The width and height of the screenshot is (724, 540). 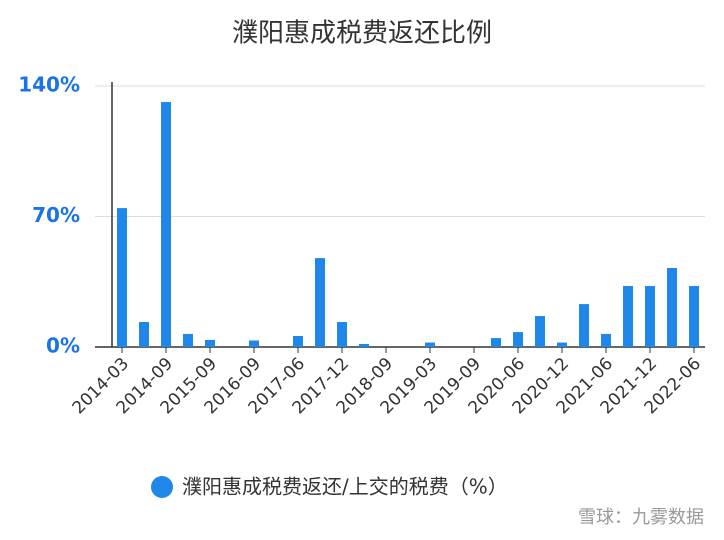 What do you see at coordinates (56, 215) in the screenshot?
I see `y-tick-label: 70%` at bounding box center [56, 215].